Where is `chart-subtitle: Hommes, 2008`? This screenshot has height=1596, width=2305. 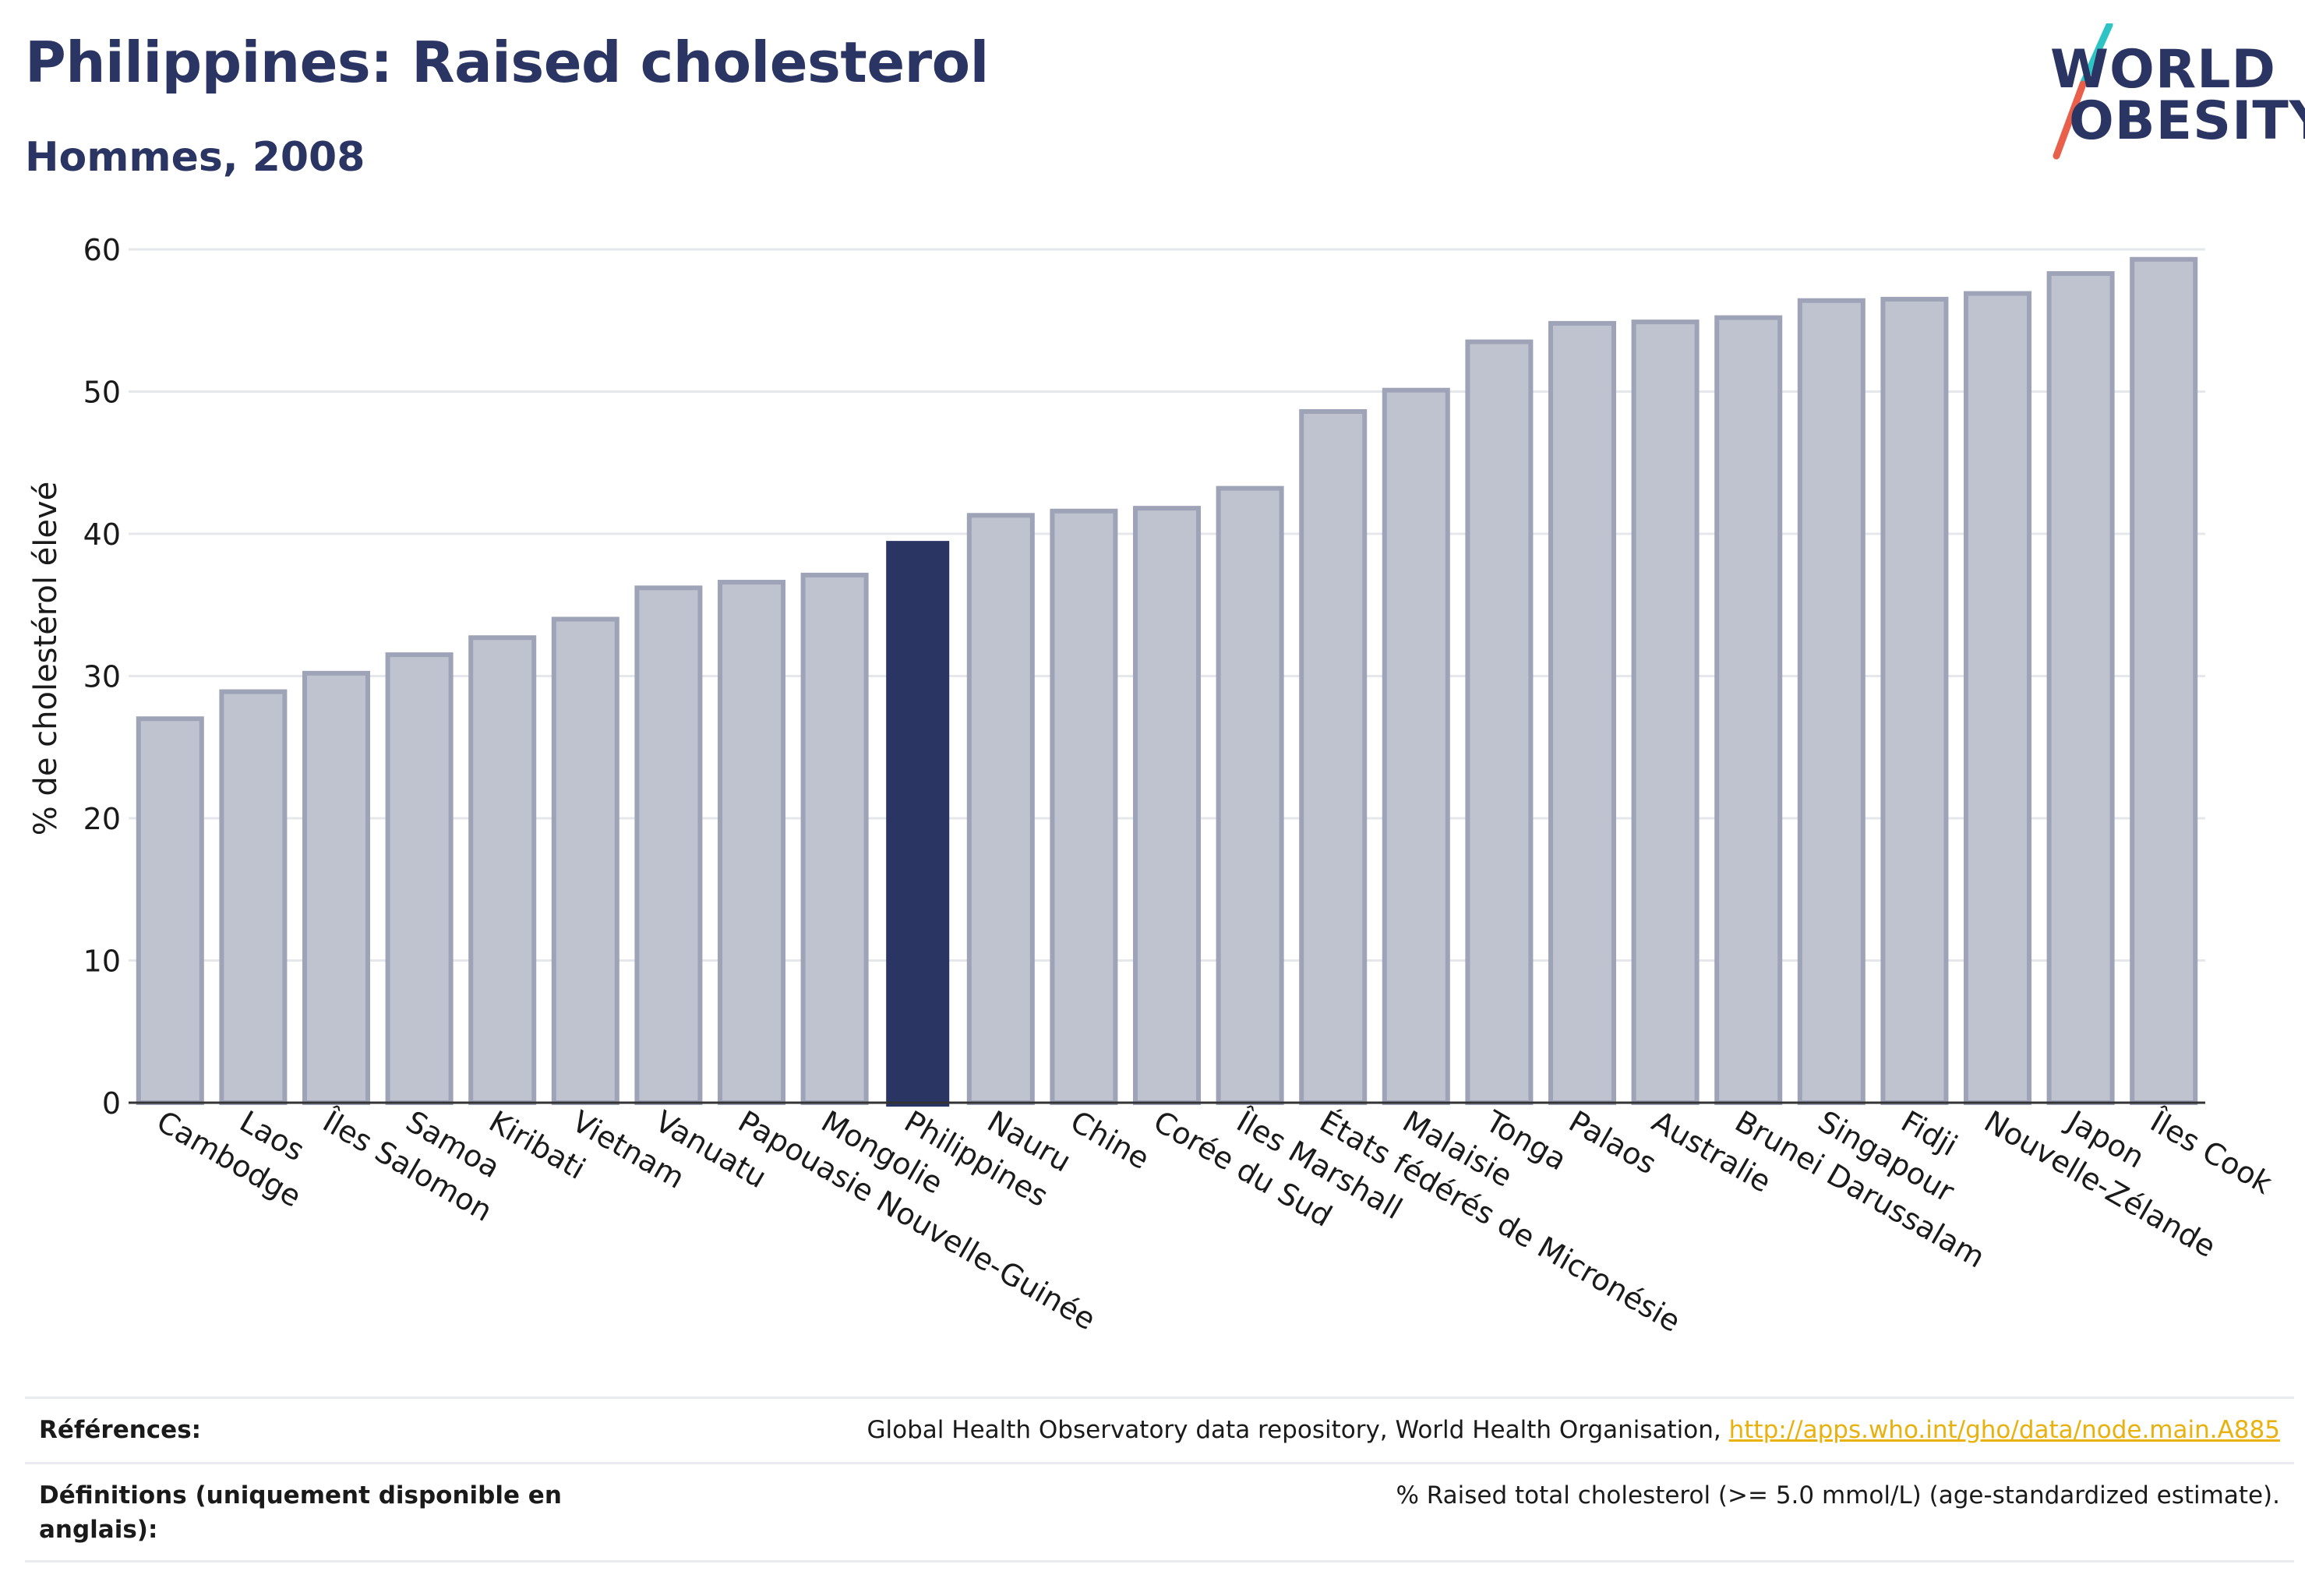
chart-subtitle: Hommes, 2008 is located at coordinates (195, 157).